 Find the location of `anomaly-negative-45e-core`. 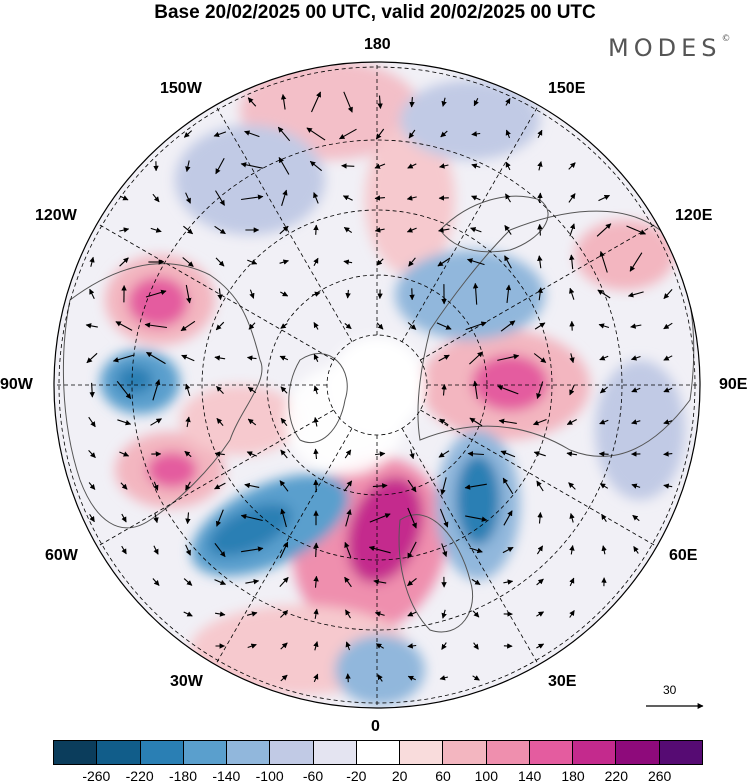

anomaly-negative-45e-core is located at coordinates (478, 500).